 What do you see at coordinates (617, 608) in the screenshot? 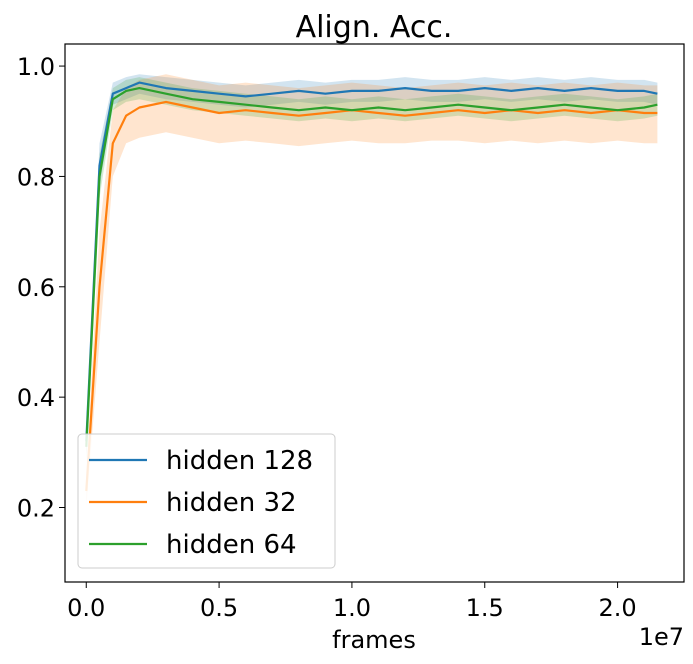
I see `x-tick-label: 2.0` at bounding box center [617, 608].